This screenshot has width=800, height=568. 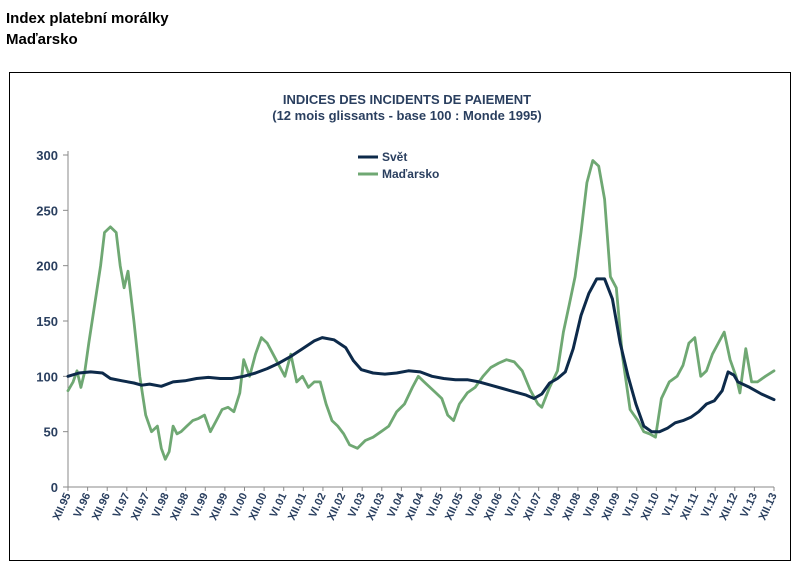 I want to click on x-tick-label: XII.11, so click(x=690, y=506).